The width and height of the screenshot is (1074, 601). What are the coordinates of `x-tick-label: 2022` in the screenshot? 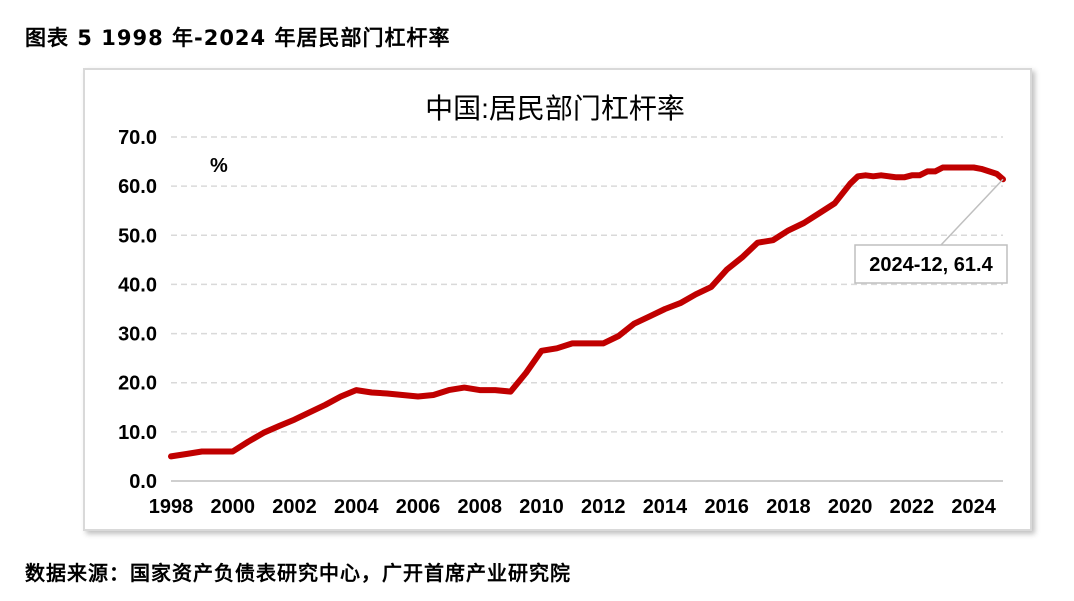 It's located at (912, 507).